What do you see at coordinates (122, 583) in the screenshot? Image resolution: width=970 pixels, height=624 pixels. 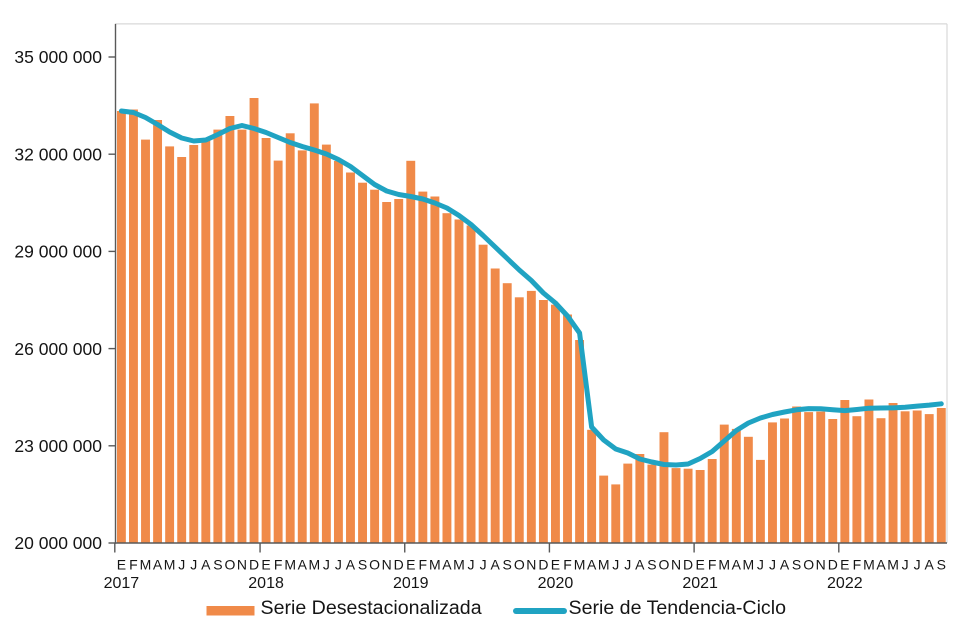 I see `svg-text: 2017` at bounding box center [122, 583].